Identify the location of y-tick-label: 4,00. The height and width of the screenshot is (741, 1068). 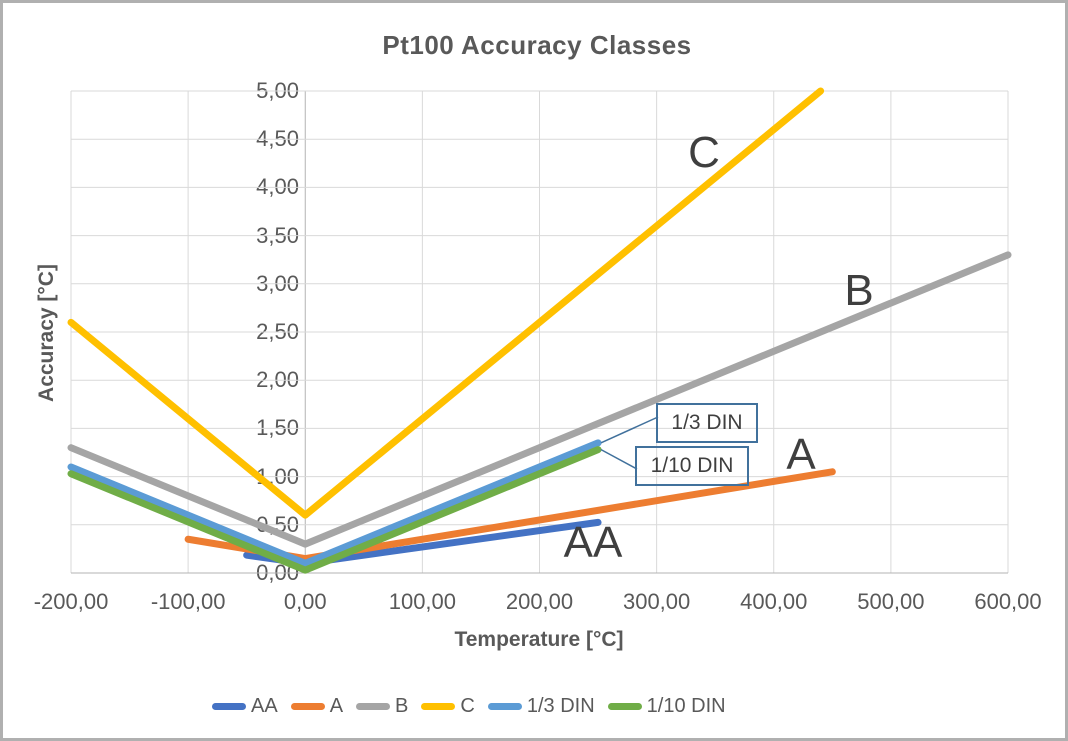
(277, 187).